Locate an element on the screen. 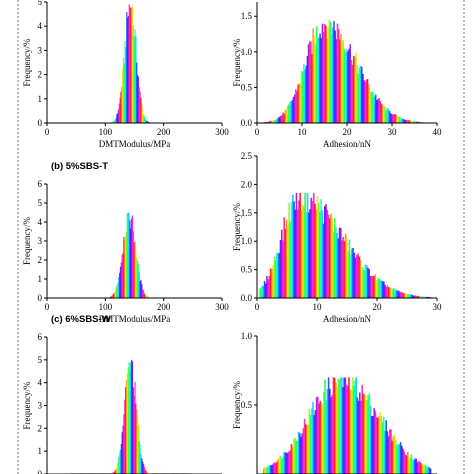 The width and height of the screenshot is (474, 474). y-tick-label: 5 is located at coordinates (40, 360).